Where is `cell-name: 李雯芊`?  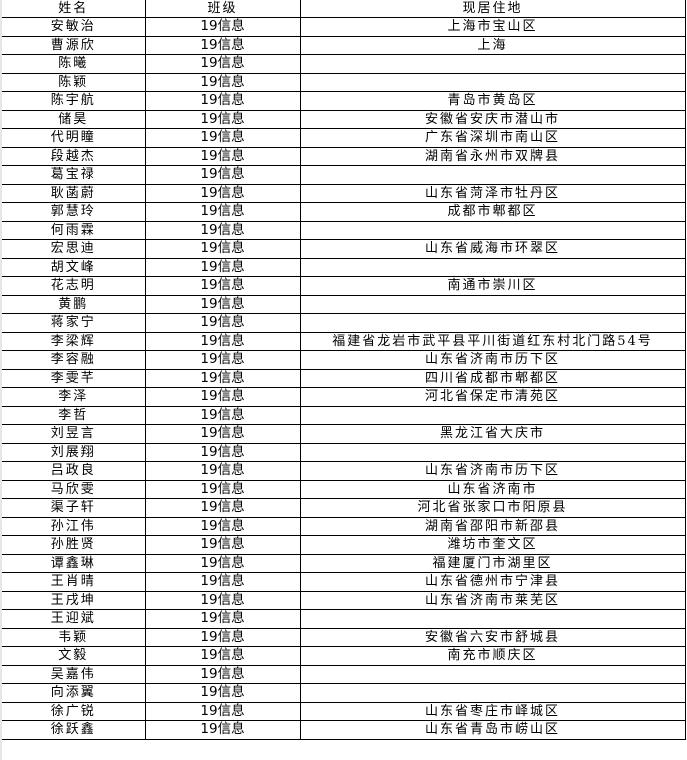
cell-name: 李雯芊 is located at coordinates (74, 378).